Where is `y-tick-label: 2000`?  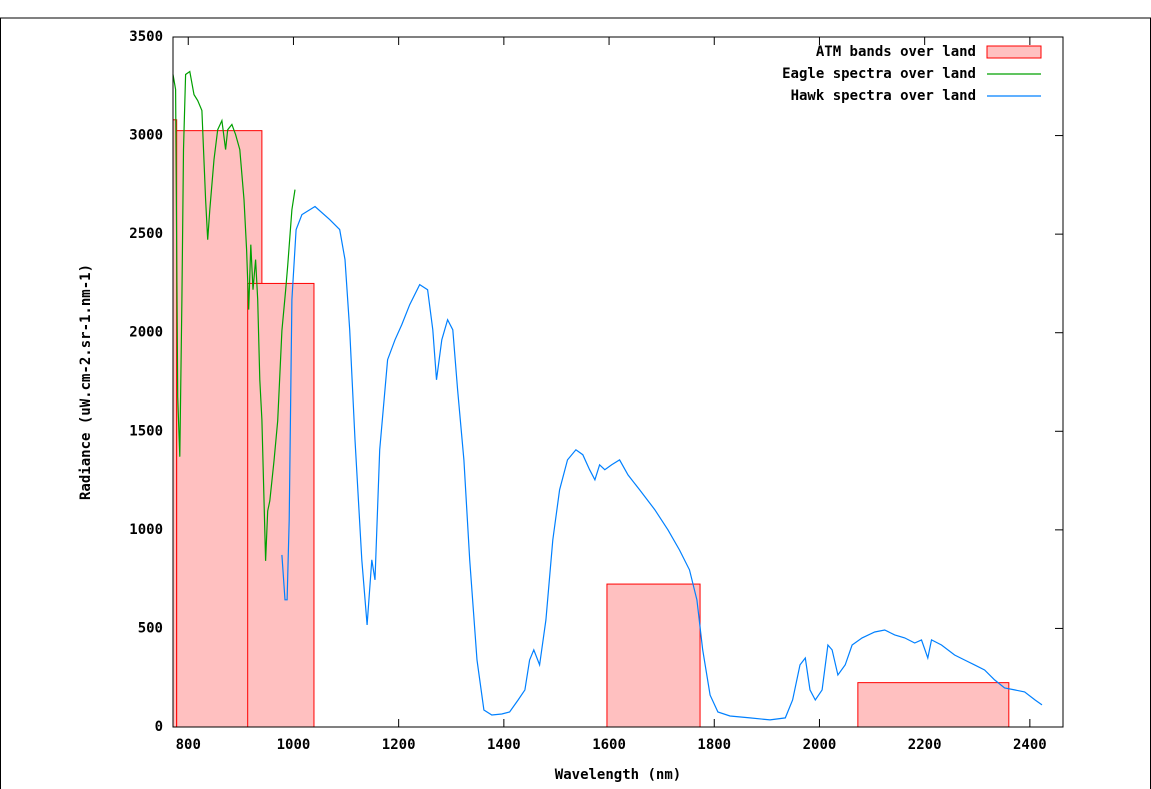 y-tick-label: 2000 is located at coordinates (146, 333).